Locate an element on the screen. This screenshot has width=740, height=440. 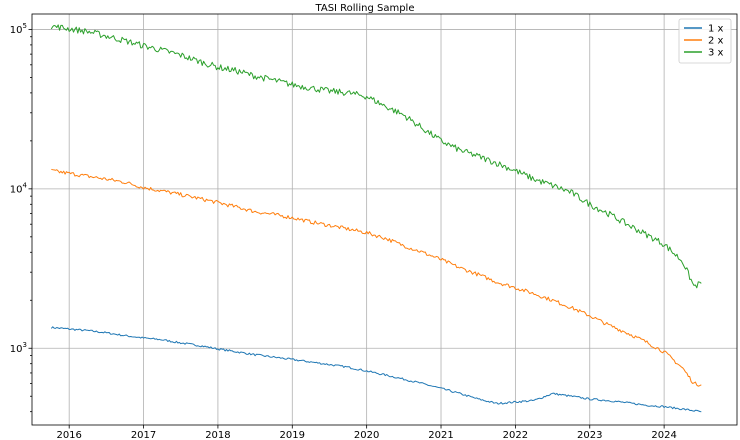
y-tick-exponent: 4 is located at coordinates (25, 185).